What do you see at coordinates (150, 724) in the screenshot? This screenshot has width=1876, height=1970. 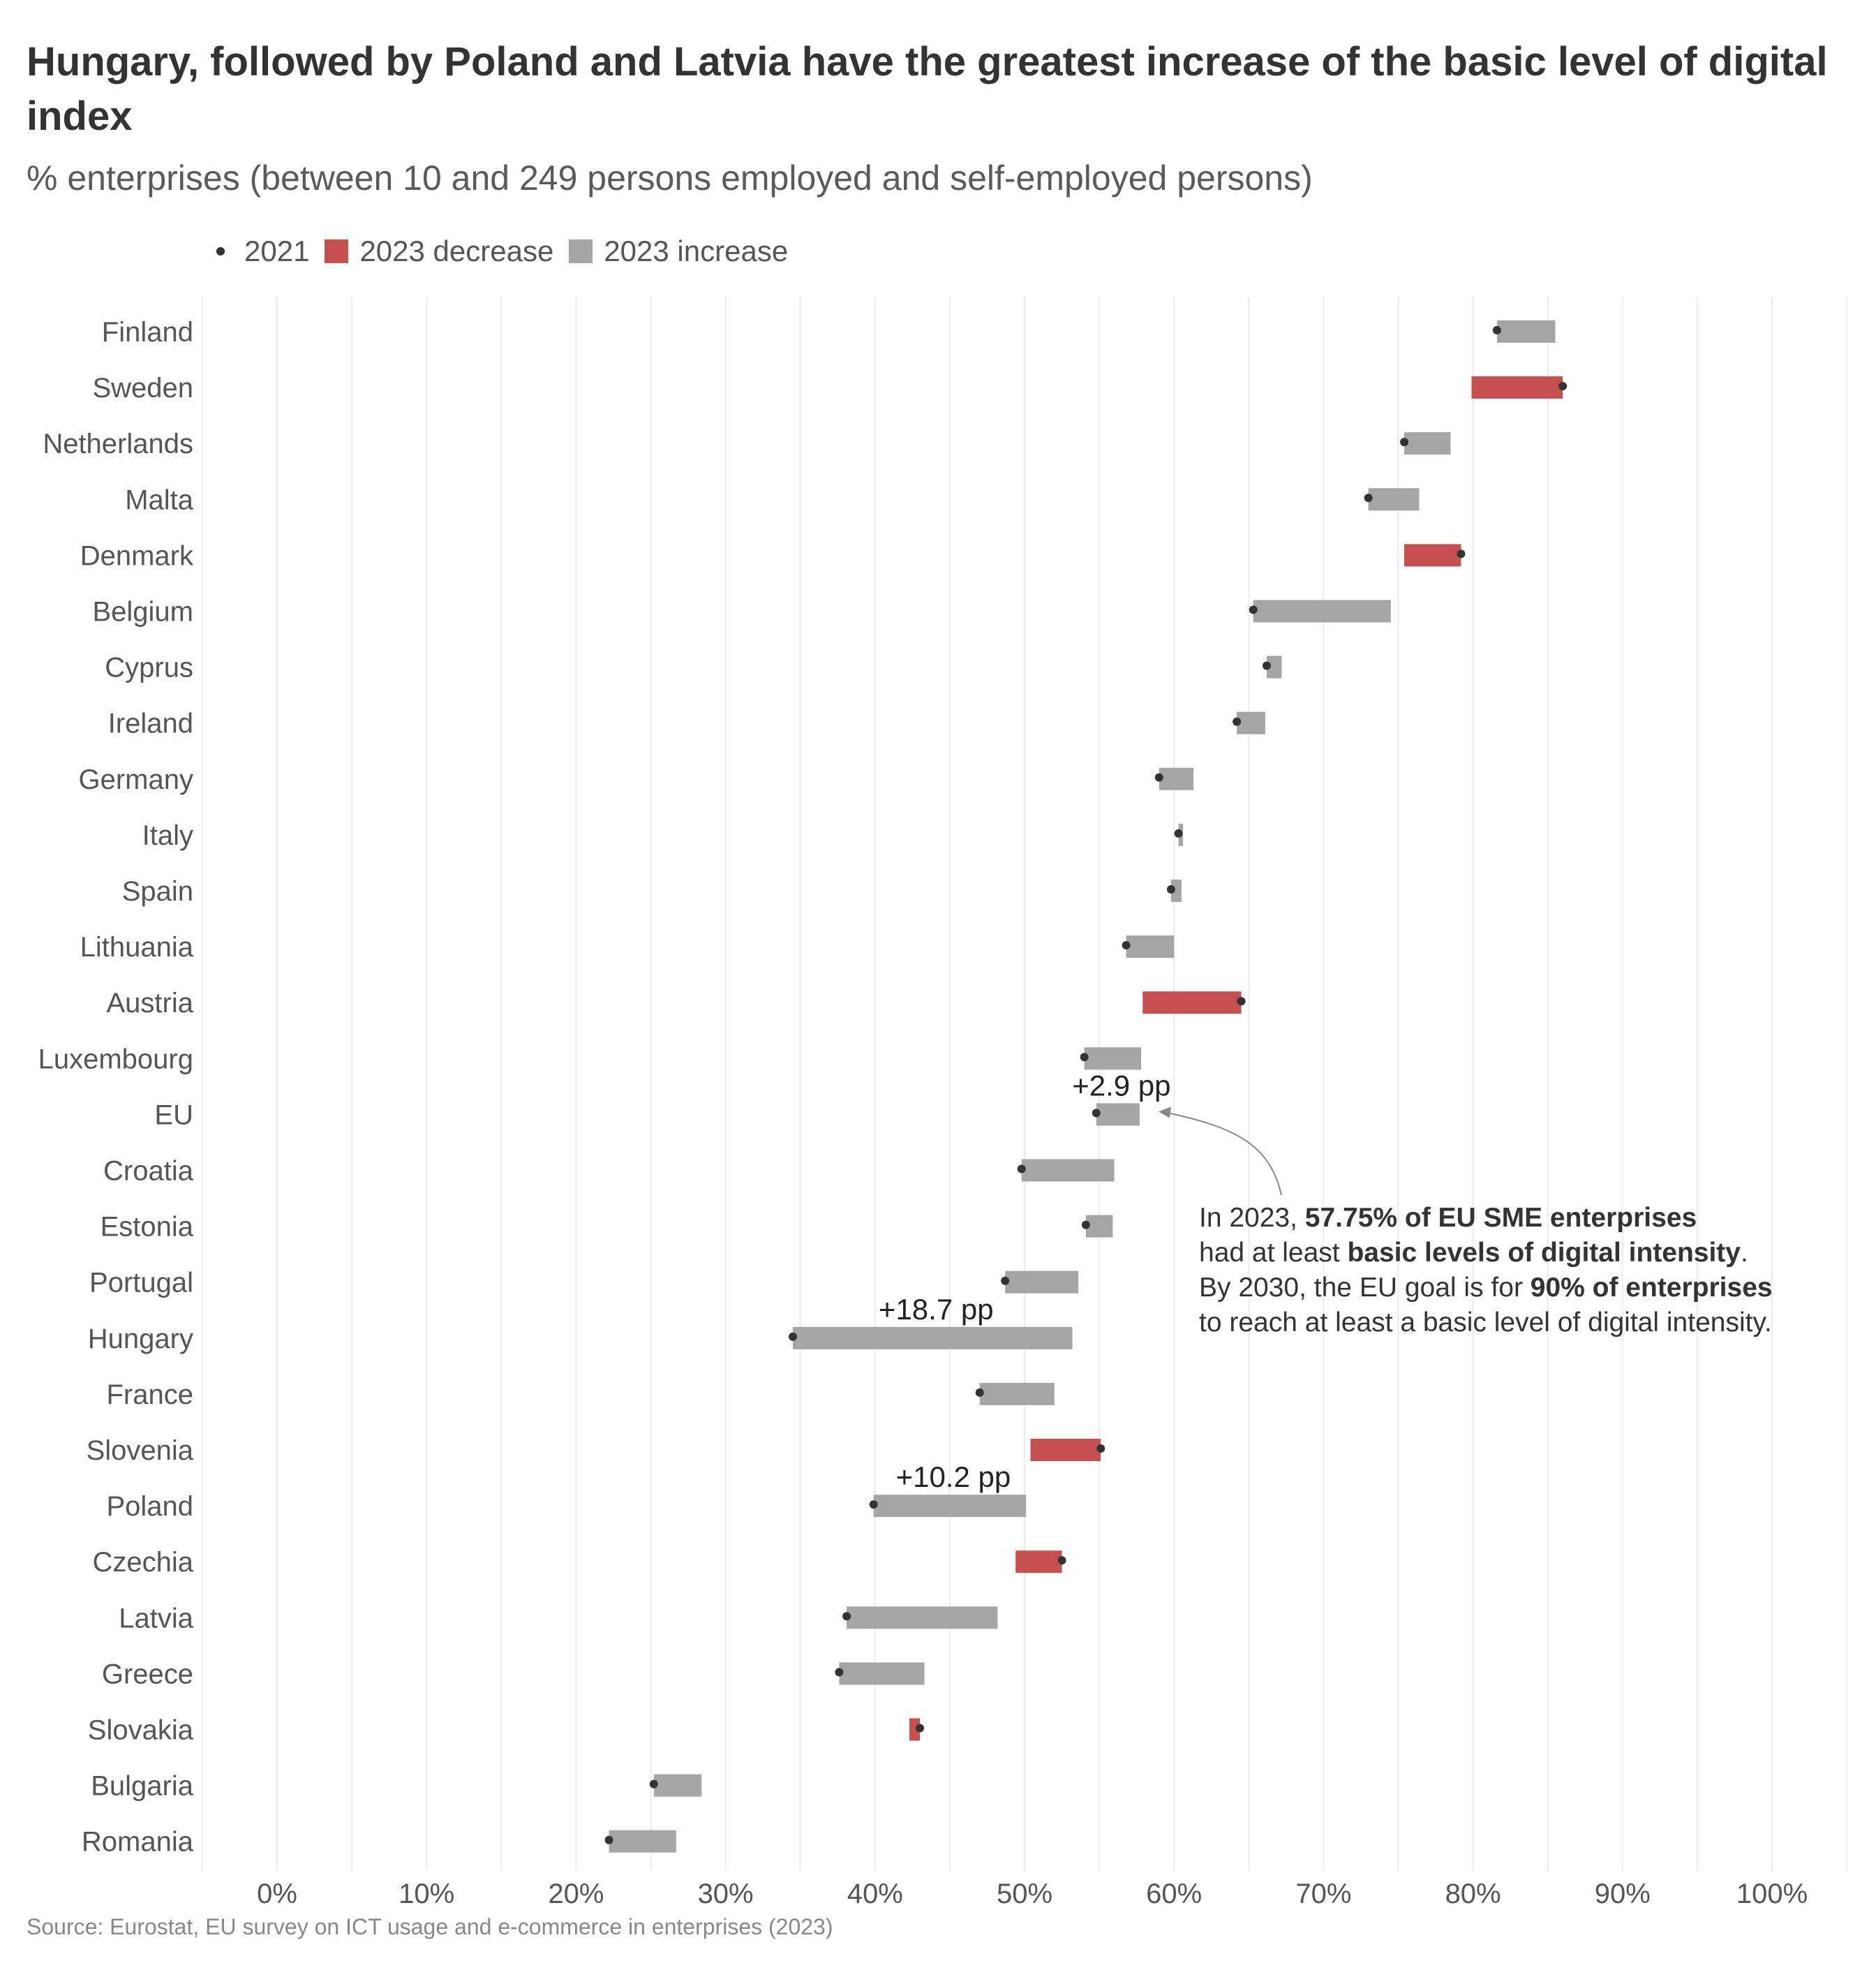 I see `category-label: Ireland` at bounding box center [150, 724].